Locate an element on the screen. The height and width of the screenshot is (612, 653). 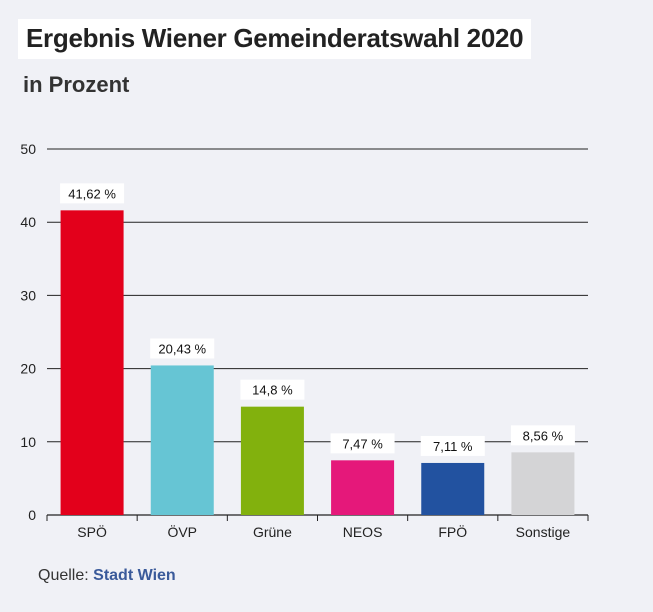
value-label: 14,8 % is located at coordinates (272, 390).